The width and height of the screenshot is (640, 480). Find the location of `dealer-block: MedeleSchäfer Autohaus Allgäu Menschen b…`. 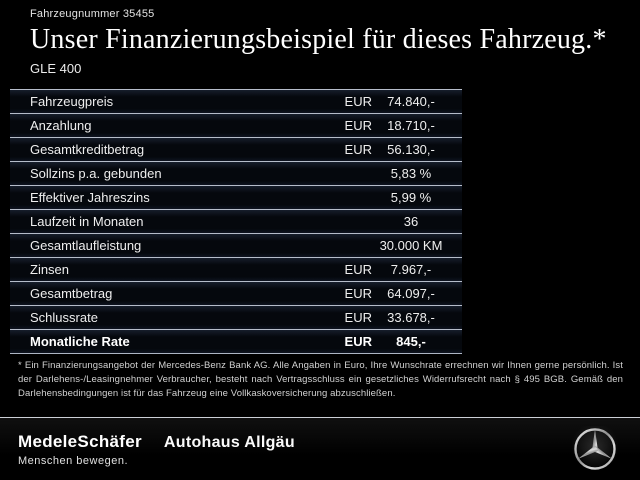

dealer-block: MedeleSchäfer Autohaus Allgäu Menschen b… is located at coordinates (156, 449).